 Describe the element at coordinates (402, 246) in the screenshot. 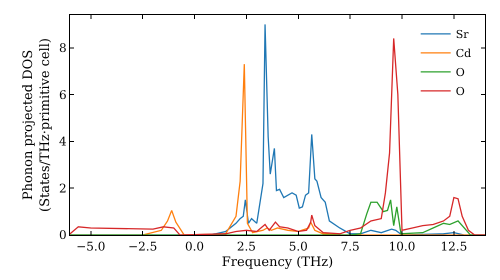

I see `x-tick-label: 10.0` at that location.